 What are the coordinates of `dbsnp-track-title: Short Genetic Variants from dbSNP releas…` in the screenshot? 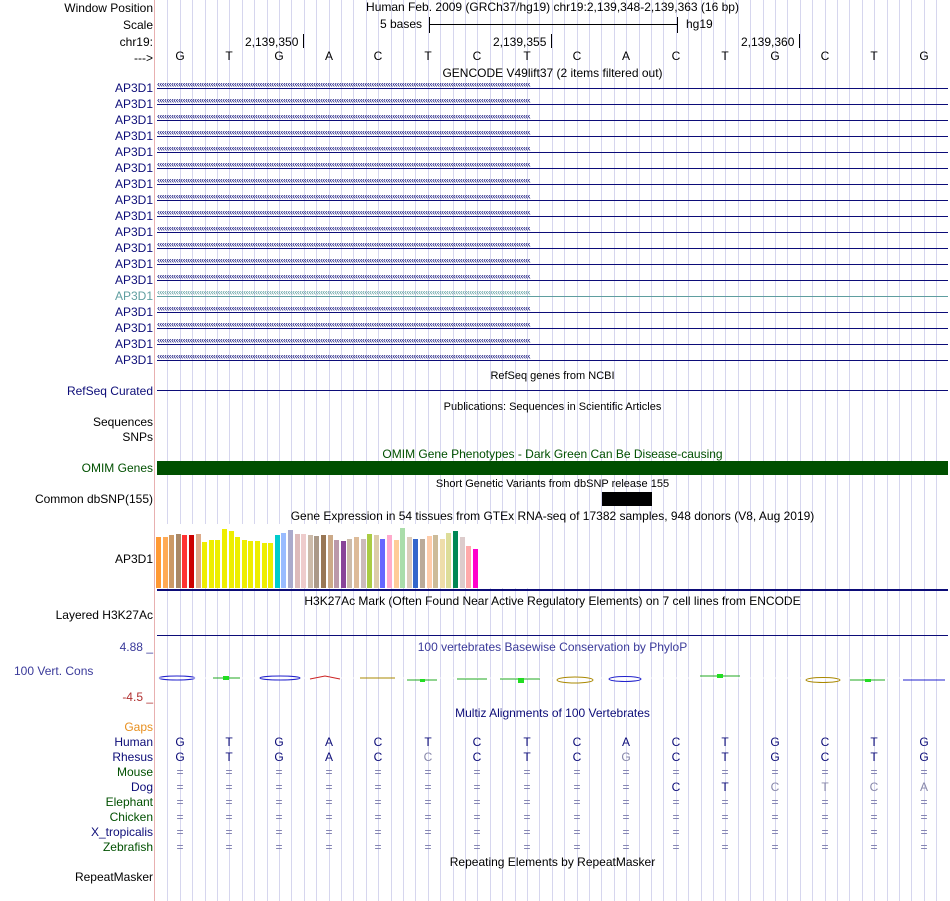 It's located at (552, 484).